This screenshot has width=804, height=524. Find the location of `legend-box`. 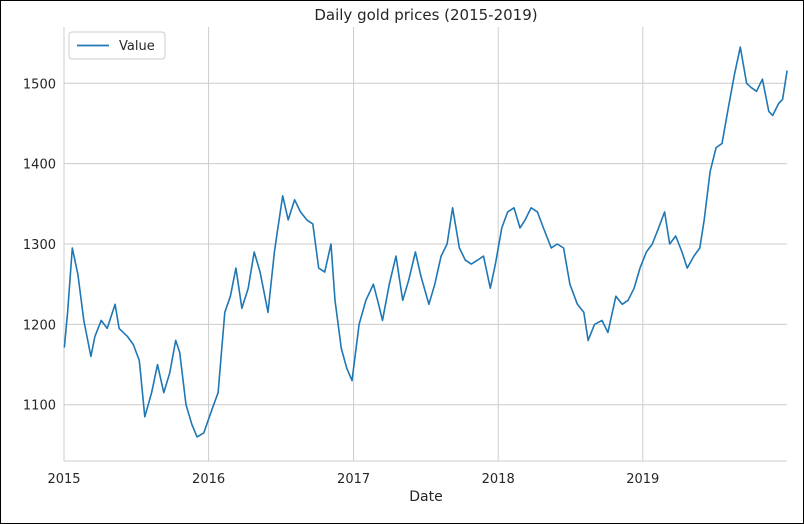

legend-box is located at coordinates (117, 45).